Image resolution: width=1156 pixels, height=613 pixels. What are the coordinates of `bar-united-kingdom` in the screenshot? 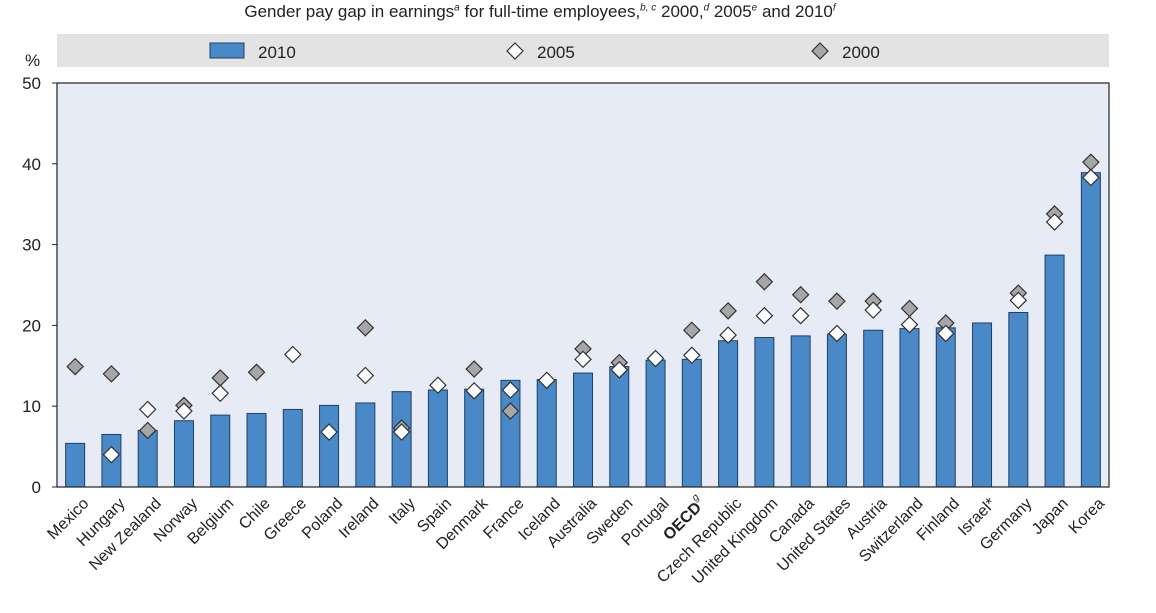 It's located at (764, 412).